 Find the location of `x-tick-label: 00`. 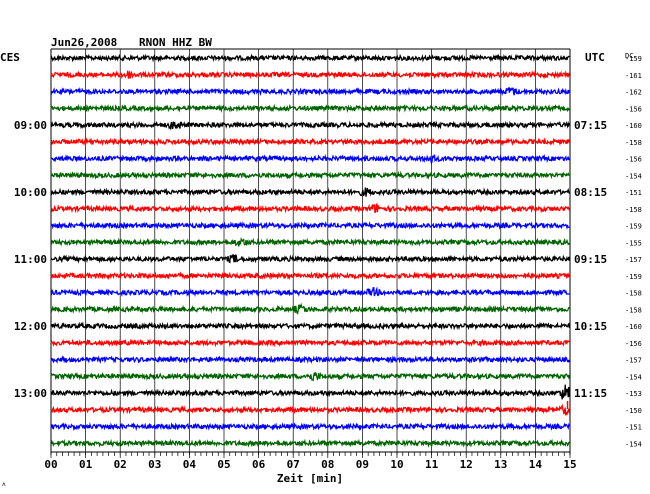

x-tick-label: 00 is located at coordinates (50, 464).